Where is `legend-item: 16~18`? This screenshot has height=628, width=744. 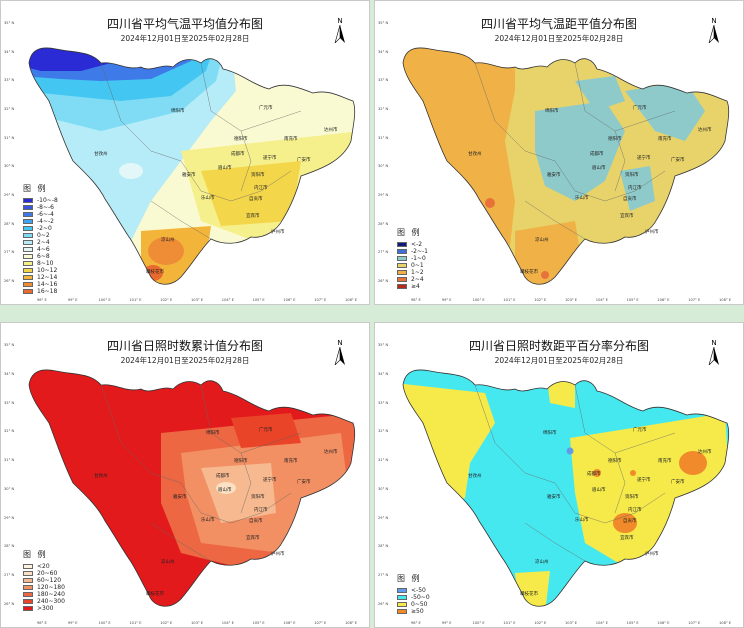
legend-item: 16~18 is located at coordinates (40, 291).